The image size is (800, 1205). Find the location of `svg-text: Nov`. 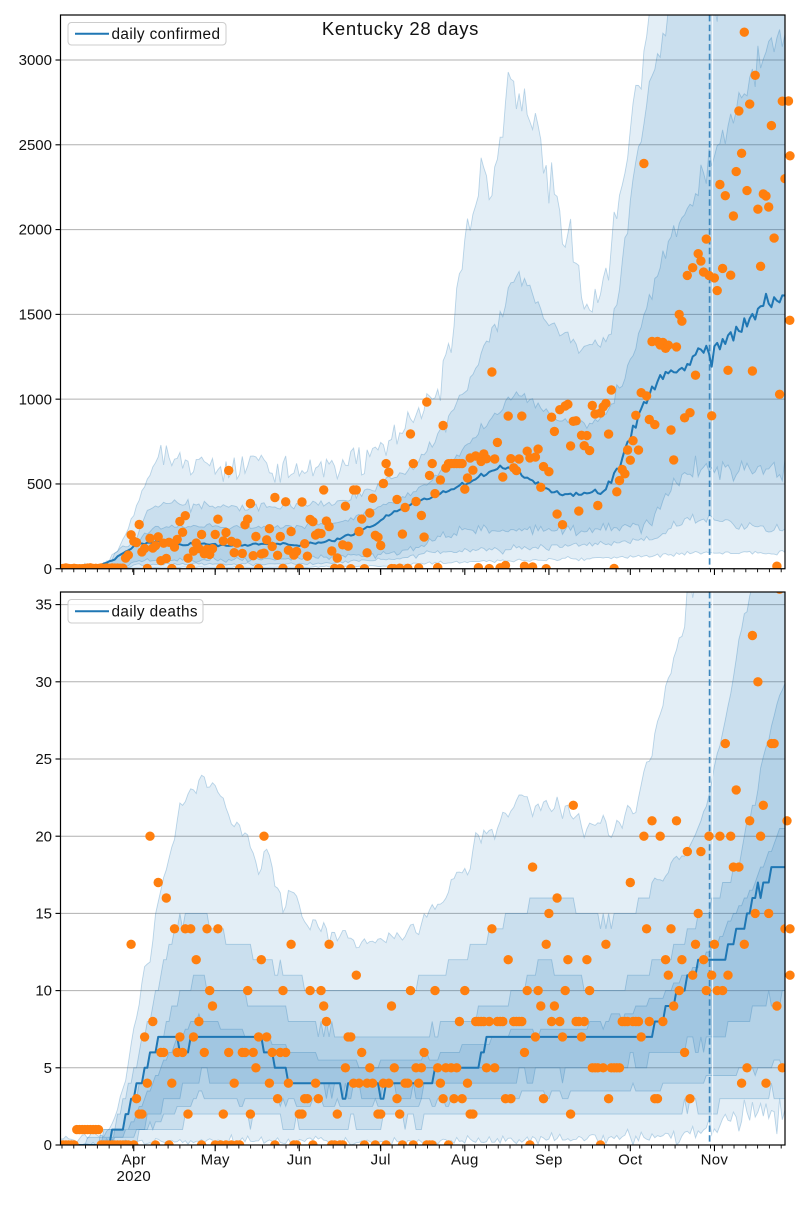

svg-text: Nov is located at coordinates (715, 1160).